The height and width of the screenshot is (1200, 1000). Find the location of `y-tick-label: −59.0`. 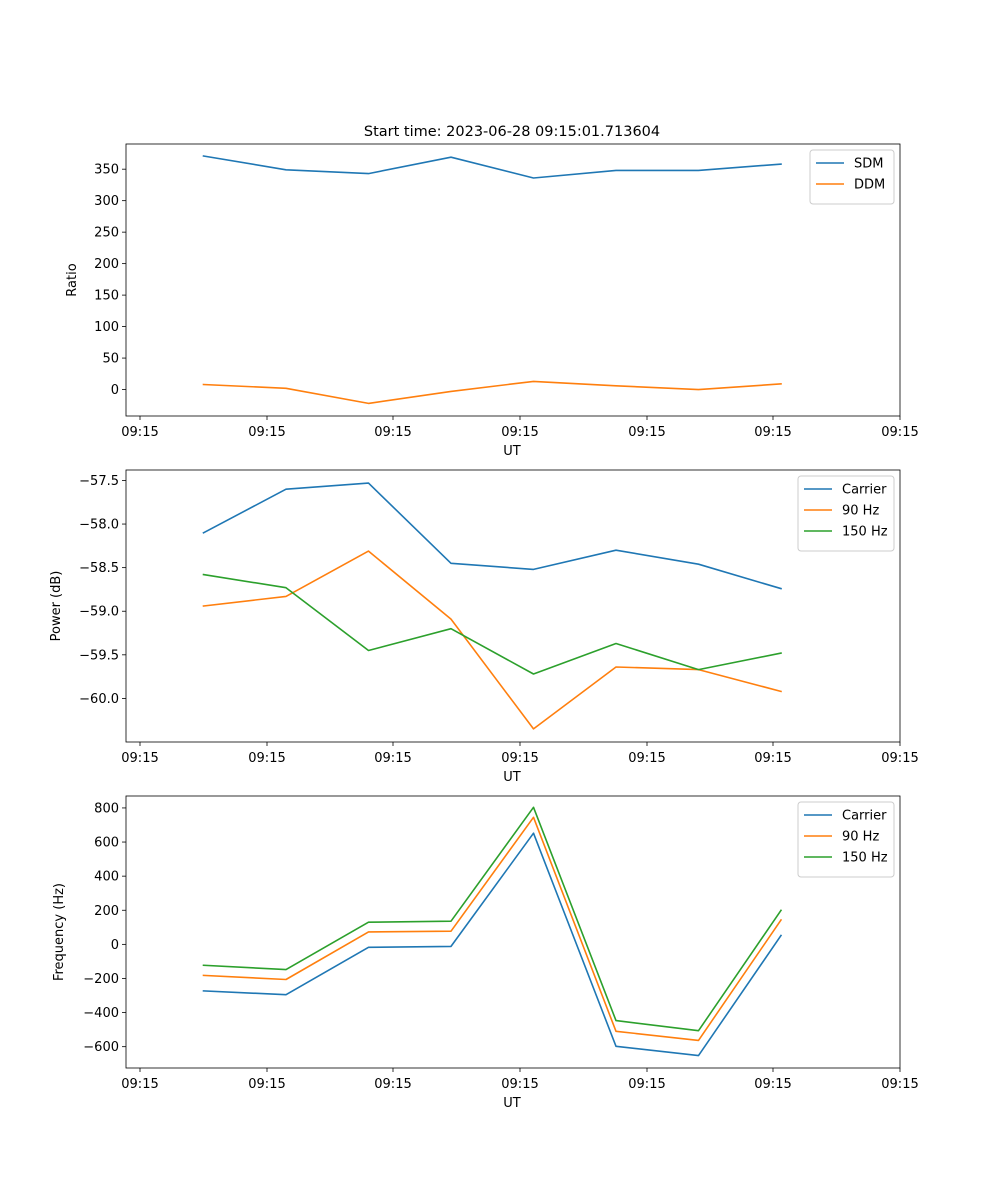

y-tick-label: −59.0 is located at coordinates (99, 612).